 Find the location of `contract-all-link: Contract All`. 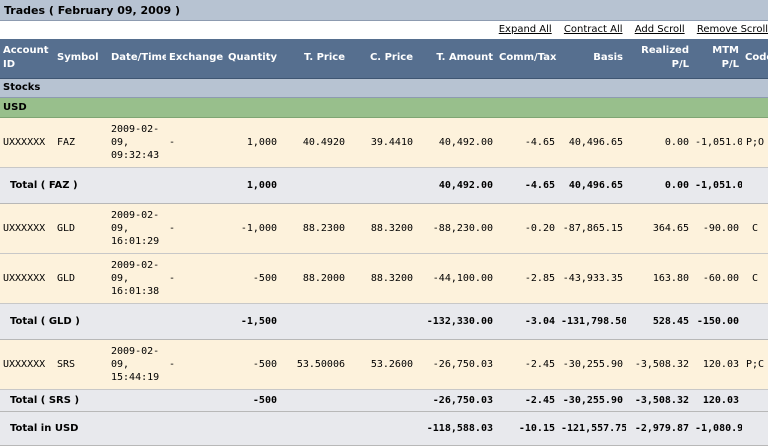

contract-all-link: Contract All is located at coordinates (593, 29).